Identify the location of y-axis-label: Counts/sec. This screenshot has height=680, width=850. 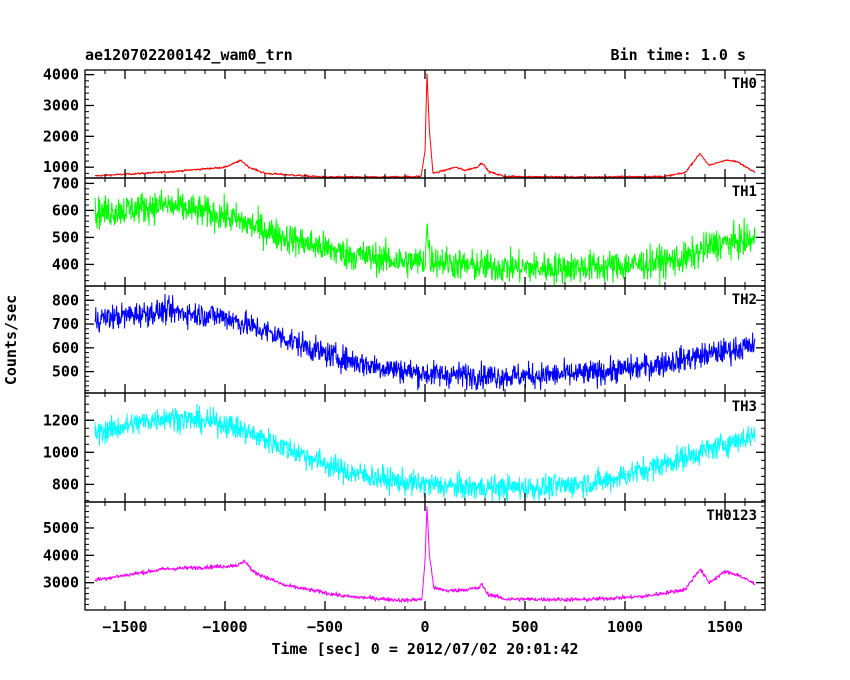
(11, 340).